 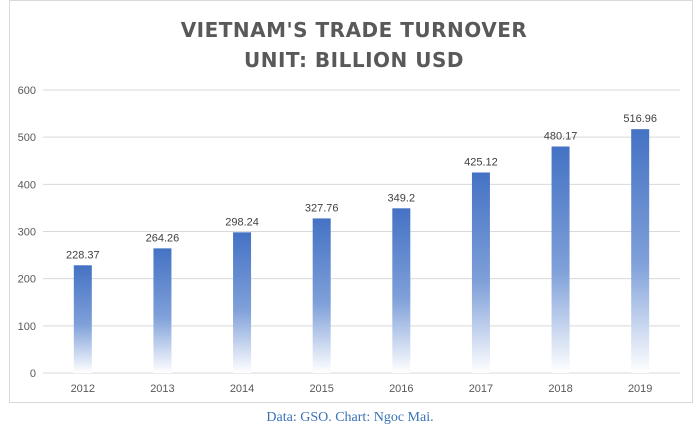 I want to click on data-label-2015: 327.76, so click(x=322, y=208).